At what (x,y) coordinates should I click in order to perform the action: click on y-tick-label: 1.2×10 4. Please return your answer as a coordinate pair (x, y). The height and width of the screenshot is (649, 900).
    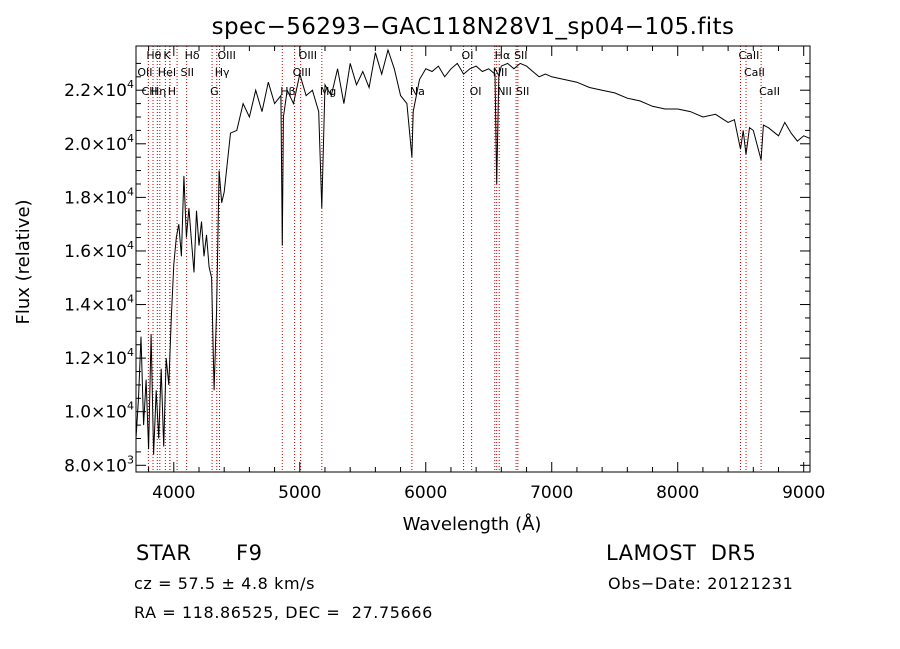
    Looking at the image, I should click on (99, 357).